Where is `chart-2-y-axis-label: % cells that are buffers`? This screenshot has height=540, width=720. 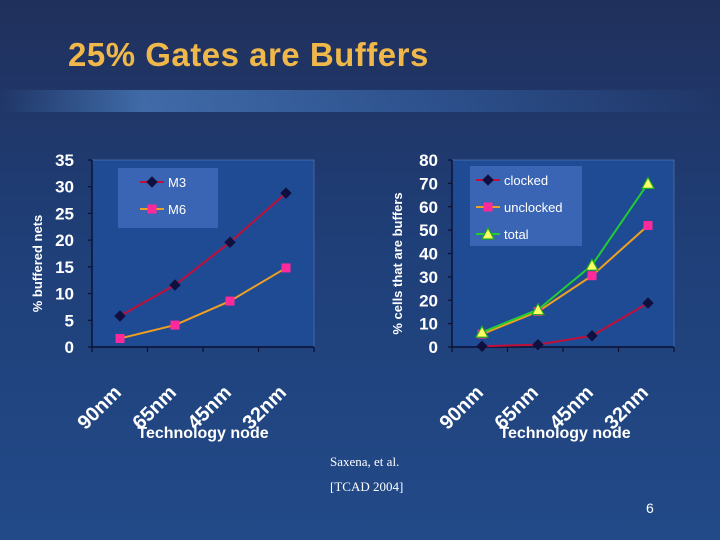
chart-2-y-axis-label: % cells that are buffers is located at coordinates (397, 263).